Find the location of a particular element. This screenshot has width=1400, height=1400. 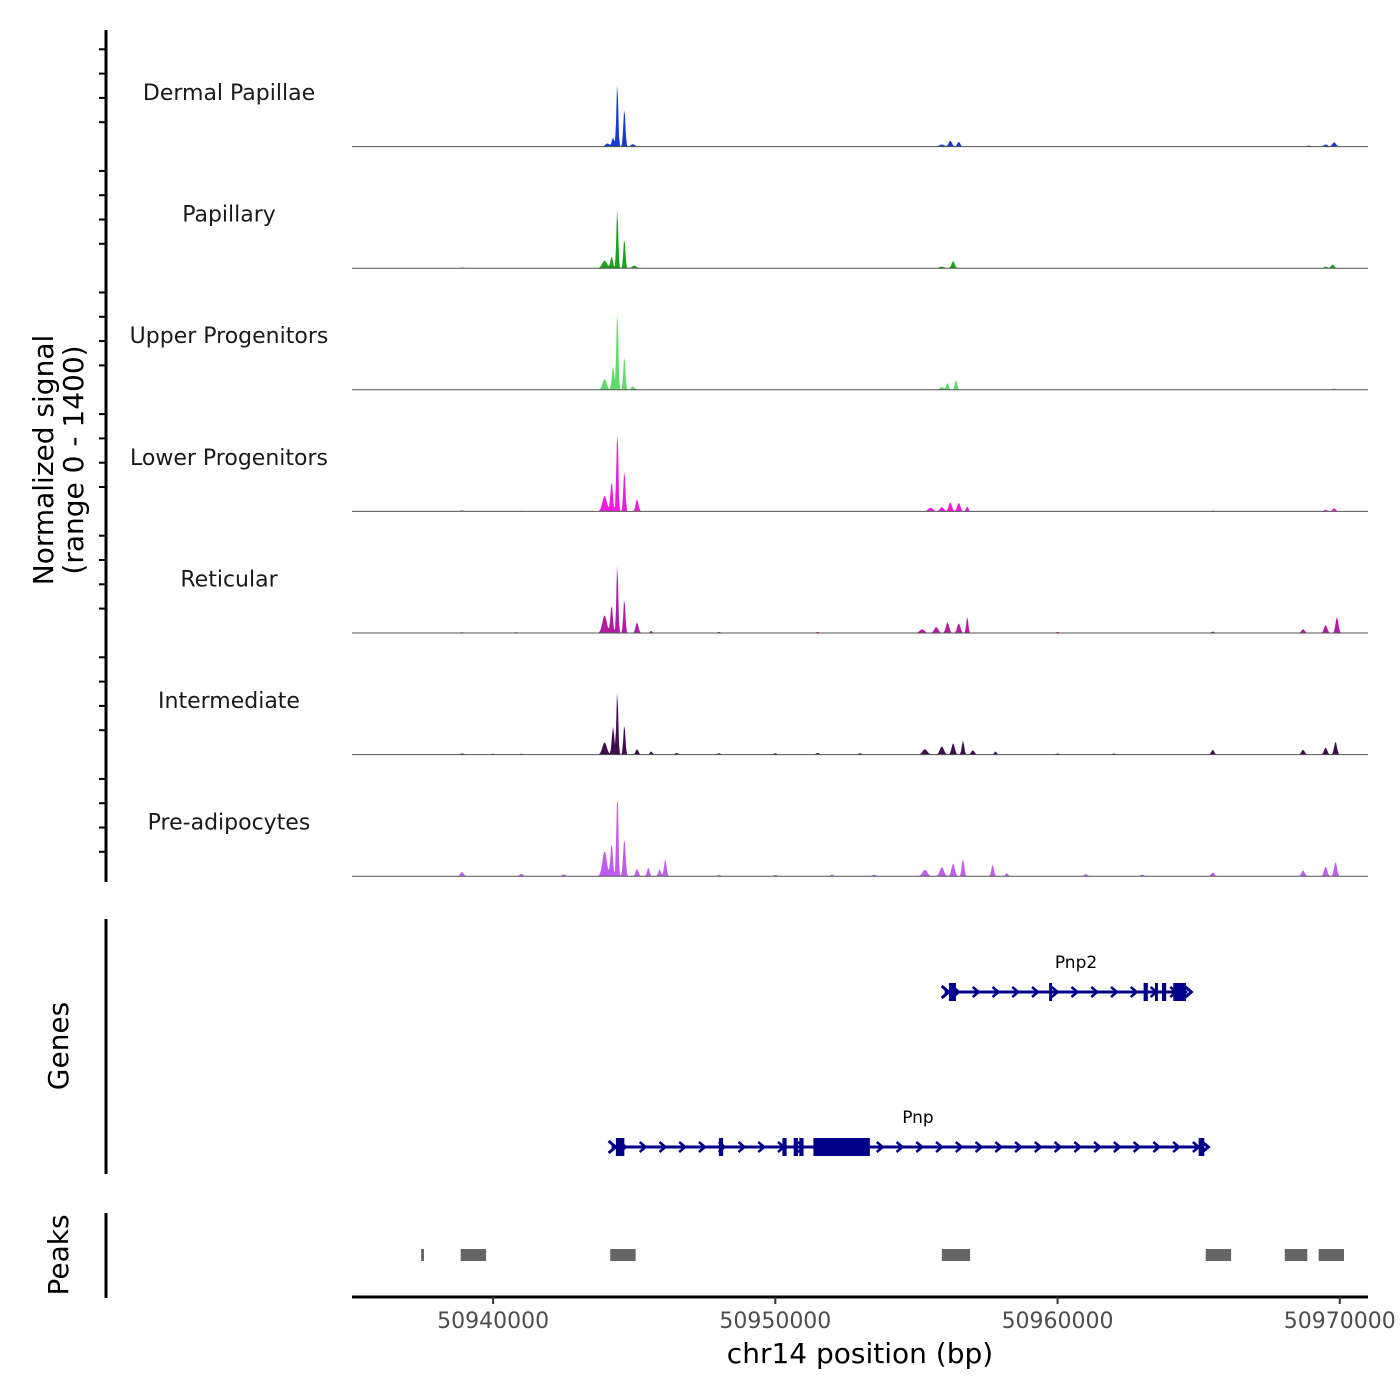

peaks-panel is located at coordinates (883, 1255).